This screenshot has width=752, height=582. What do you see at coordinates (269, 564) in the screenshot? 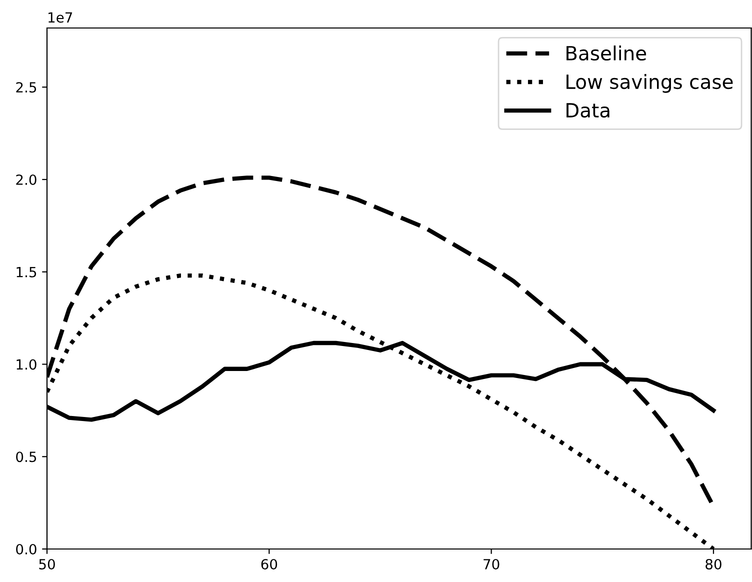
I see `x-tick-label: 60` at bounding box center [269, 564].